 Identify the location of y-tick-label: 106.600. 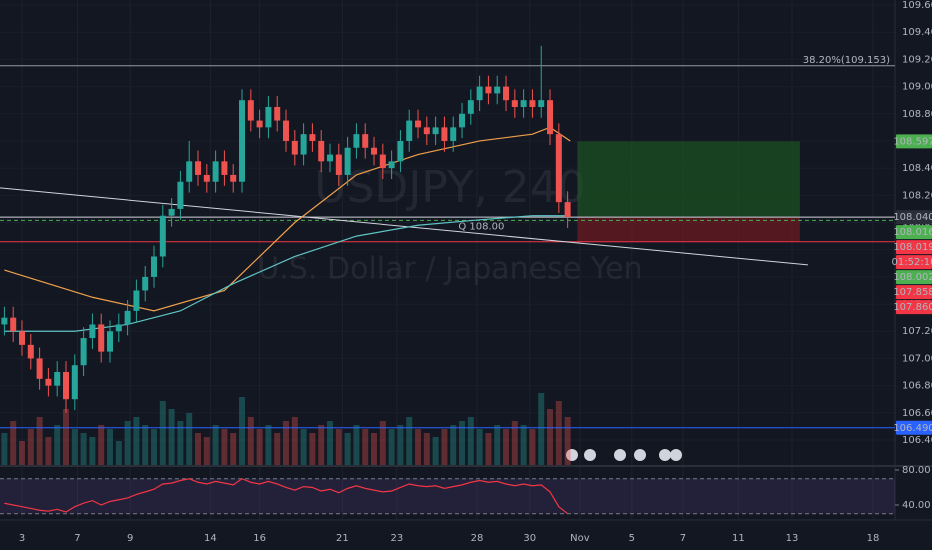
(917, 413).